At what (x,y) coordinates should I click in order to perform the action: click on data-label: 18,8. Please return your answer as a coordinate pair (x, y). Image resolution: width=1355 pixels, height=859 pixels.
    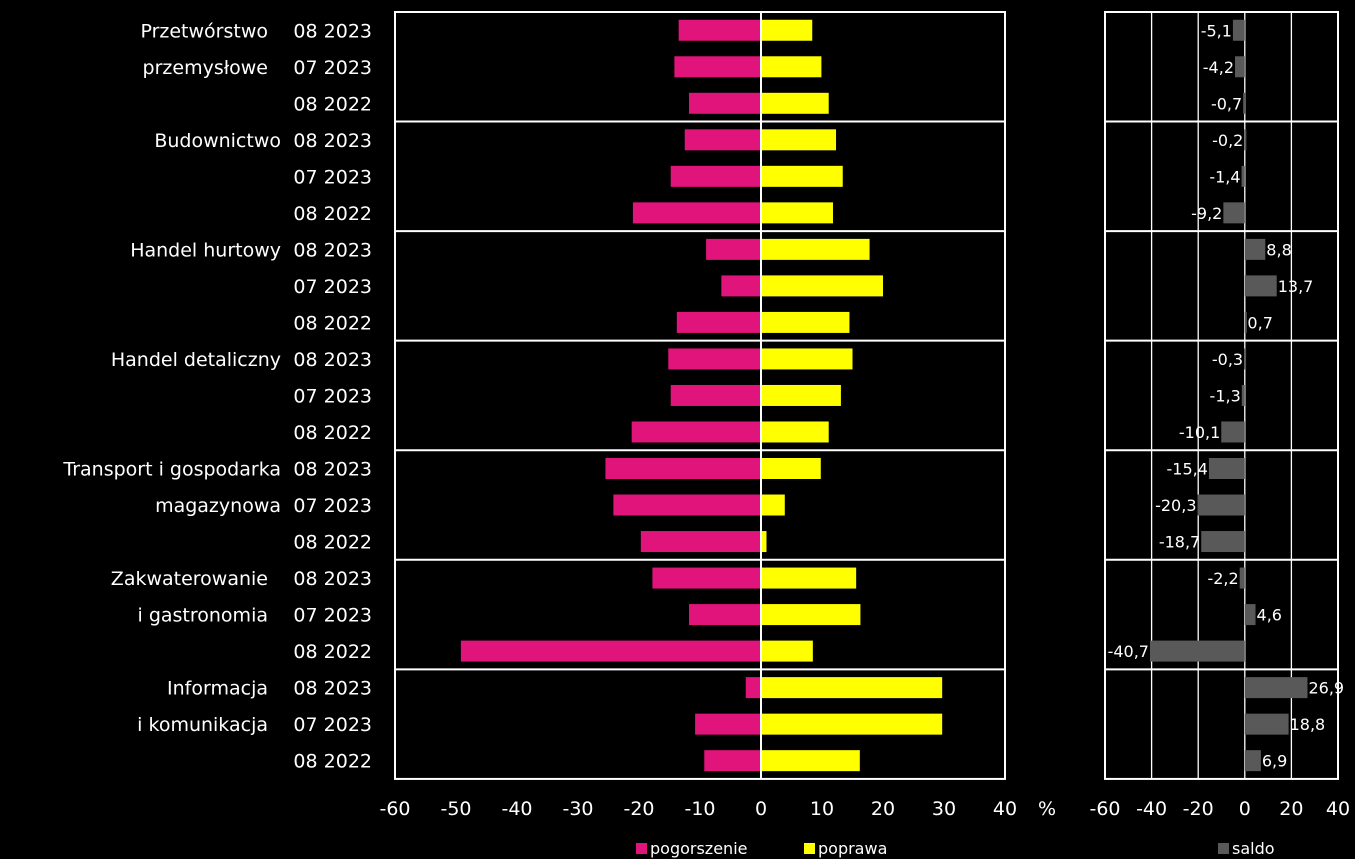
    Looking at the image, I should click on (1308, 724).